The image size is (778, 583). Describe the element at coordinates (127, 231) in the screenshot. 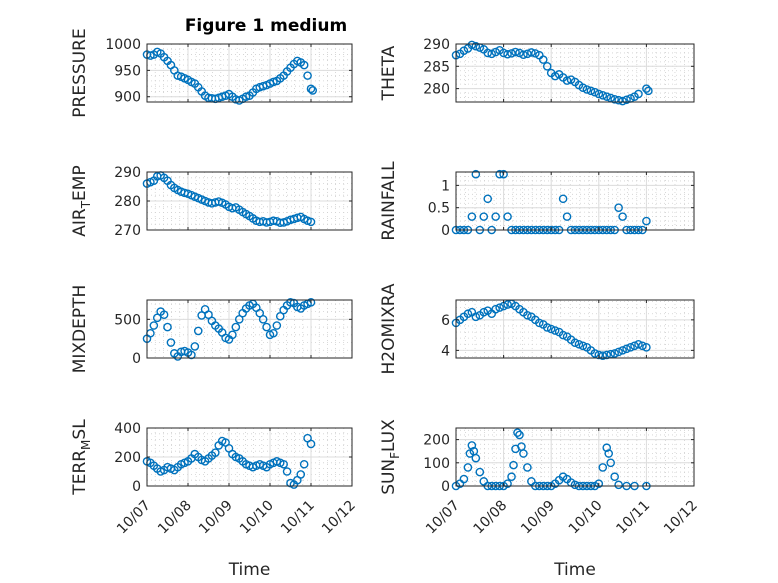

I see `ytick-label: 270` at that location.